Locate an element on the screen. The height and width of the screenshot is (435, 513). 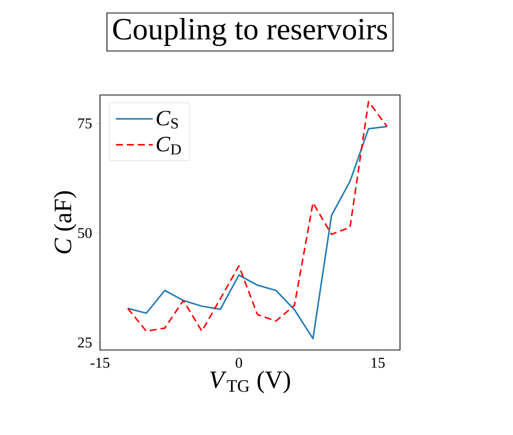
y-tick-label: 25 is located at coordinates (85, 343).